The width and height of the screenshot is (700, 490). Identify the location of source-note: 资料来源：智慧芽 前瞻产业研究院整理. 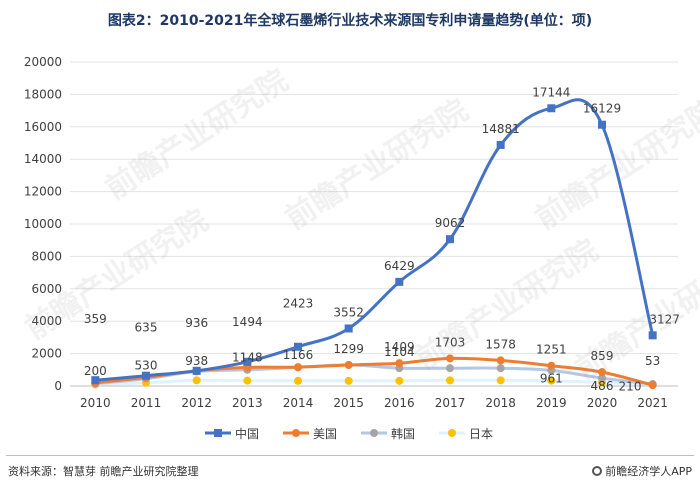
(103, 471).